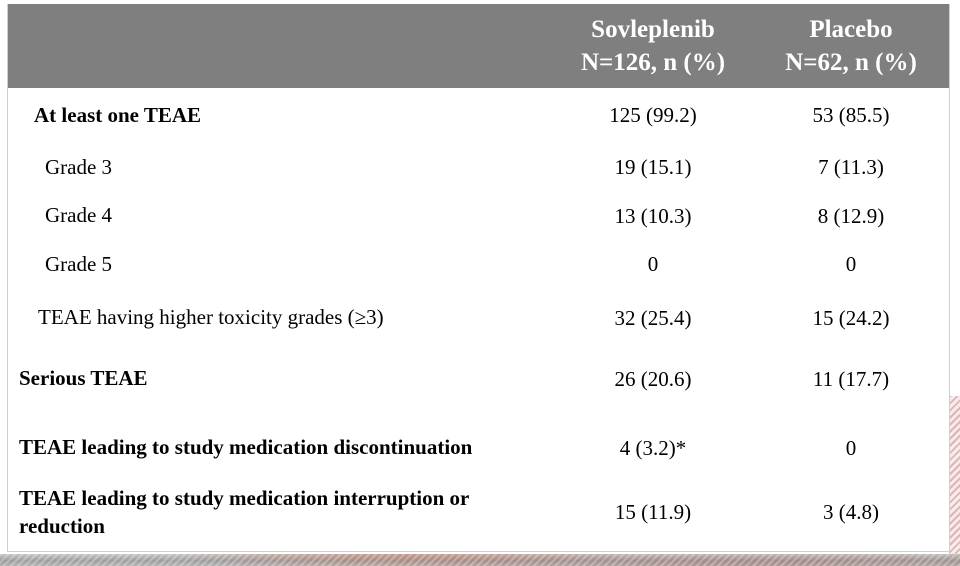 The width and height of the screenshot is (960, 566). What do you see at coordinates (653, 378) in the screenshot?
I see `sovleplenib-value: 26 (20.6)` at bounding box center [653, 378].